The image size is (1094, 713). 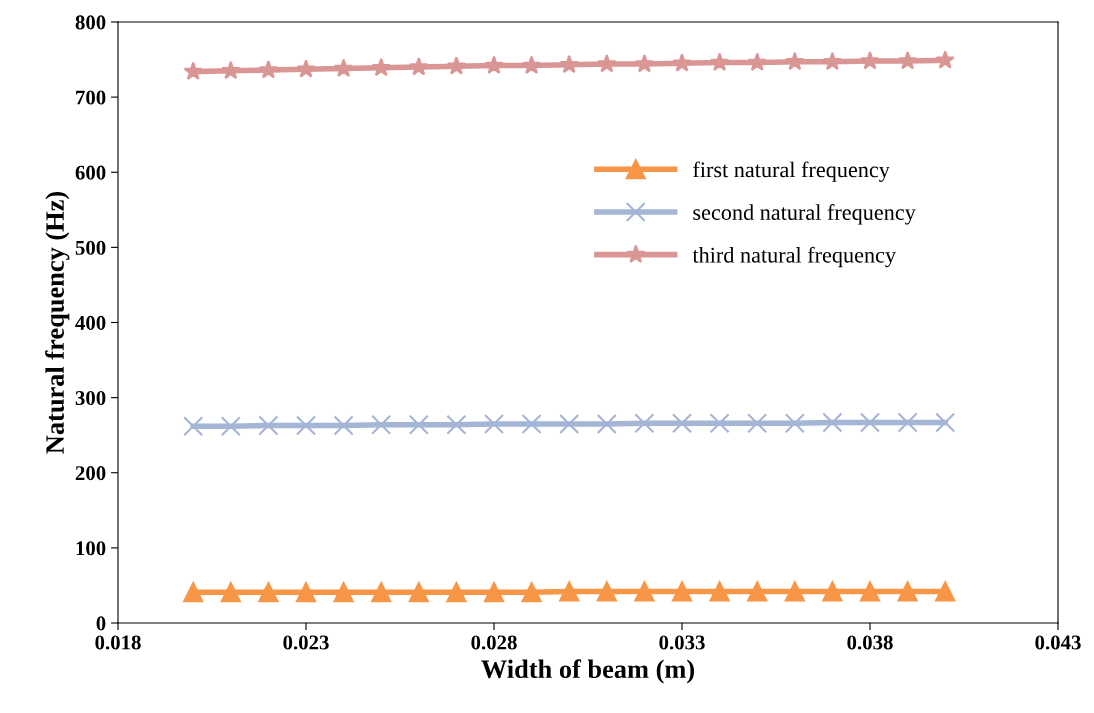 I want to click on y-tick-label: 200, so click(x=90, y=473).